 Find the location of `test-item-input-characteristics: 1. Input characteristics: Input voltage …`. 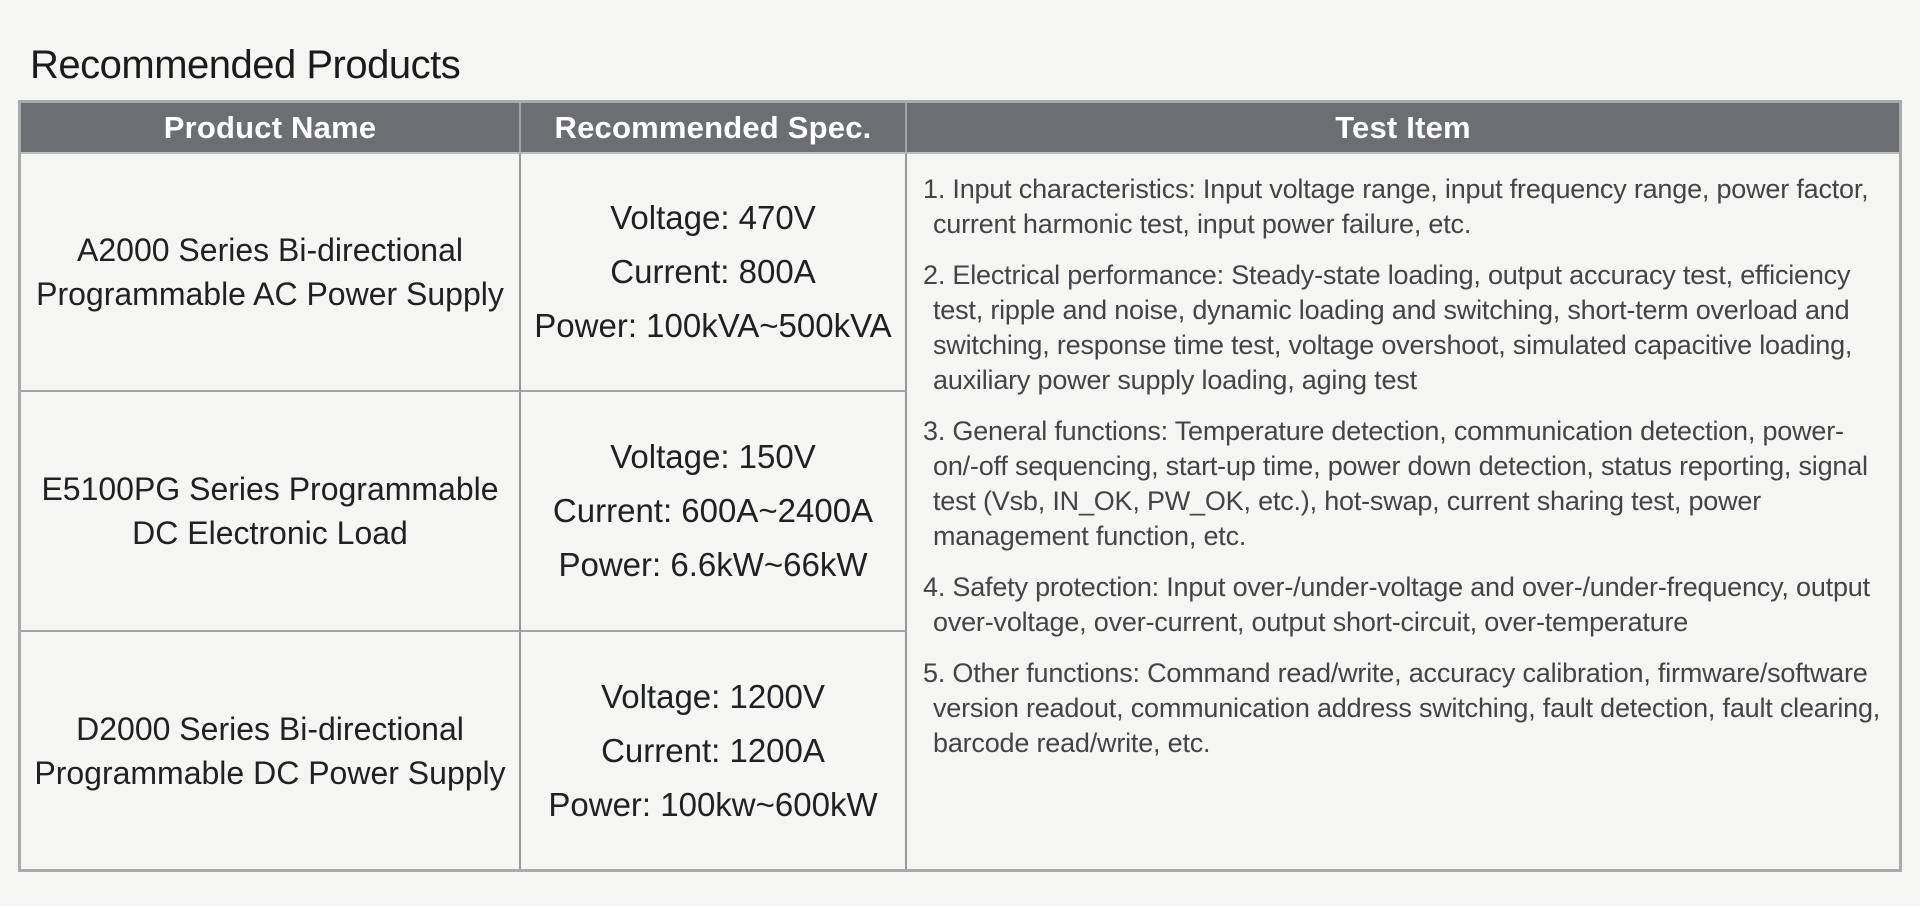

test-item-input-characteristics: 1. Input characteristics: Input voltage … is located at coordinates (1396, 206).